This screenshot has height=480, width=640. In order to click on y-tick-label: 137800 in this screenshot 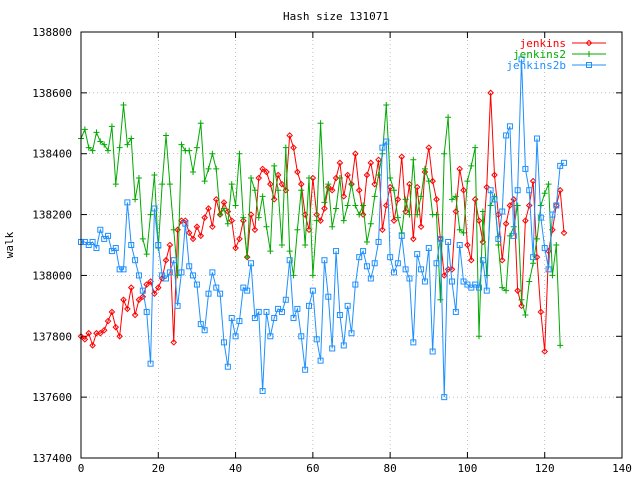, I will do `click(52, 336)`.